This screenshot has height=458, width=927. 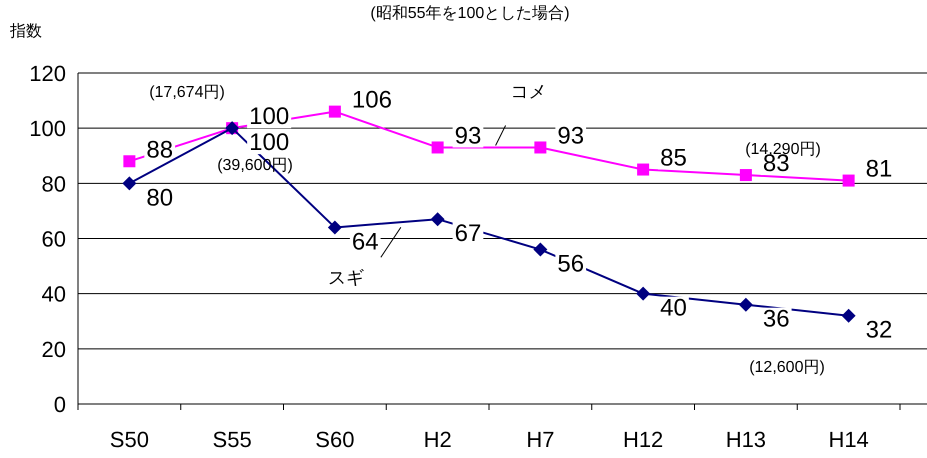 What do you see at coordinates (673, 158) in the screenshot?
I see `data-label: 85` at bounding box center [673, 158].